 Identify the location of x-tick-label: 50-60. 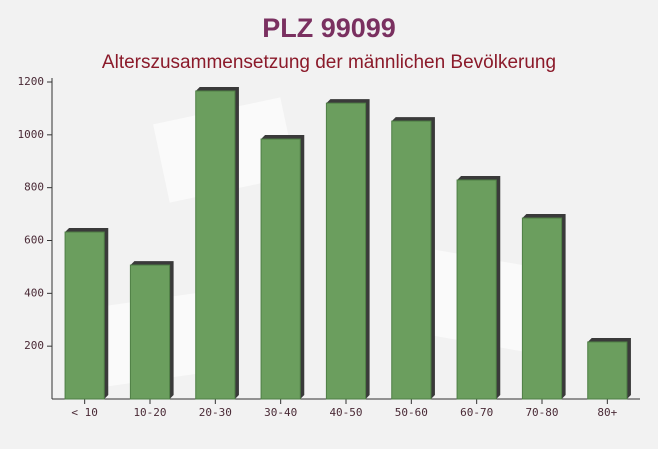
(411, 412).